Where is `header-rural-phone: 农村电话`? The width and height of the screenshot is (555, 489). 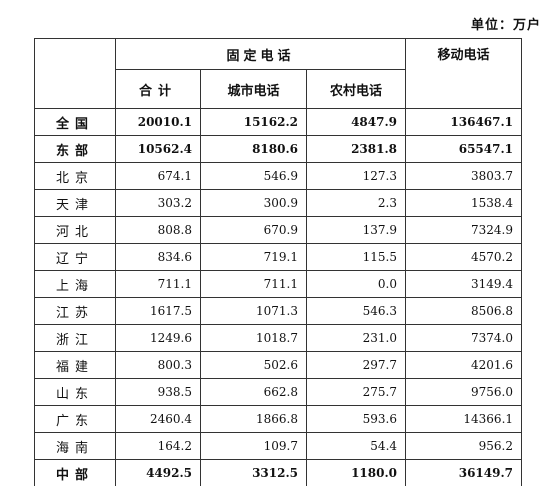
header-rural-phone: 农村电话 is located at coordinates (356, 89).